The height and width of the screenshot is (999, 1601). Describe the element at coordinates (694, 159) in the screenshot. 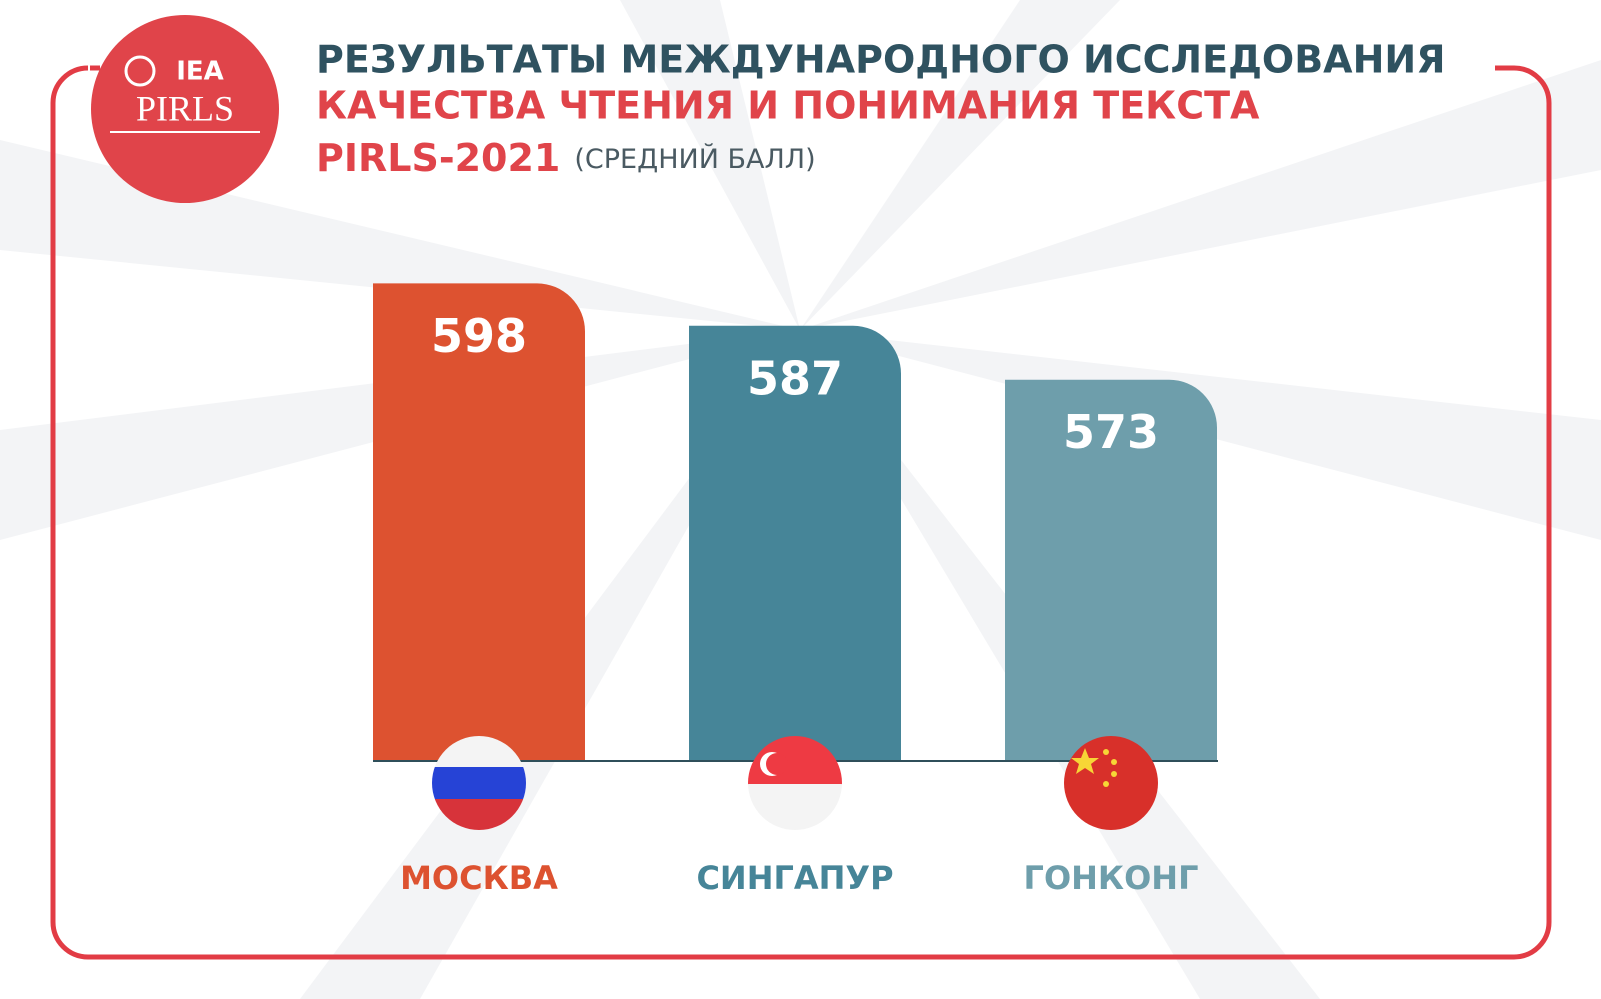

I see `subtitle: (СРЕДНИЙ БАЛЛ)` at that location.